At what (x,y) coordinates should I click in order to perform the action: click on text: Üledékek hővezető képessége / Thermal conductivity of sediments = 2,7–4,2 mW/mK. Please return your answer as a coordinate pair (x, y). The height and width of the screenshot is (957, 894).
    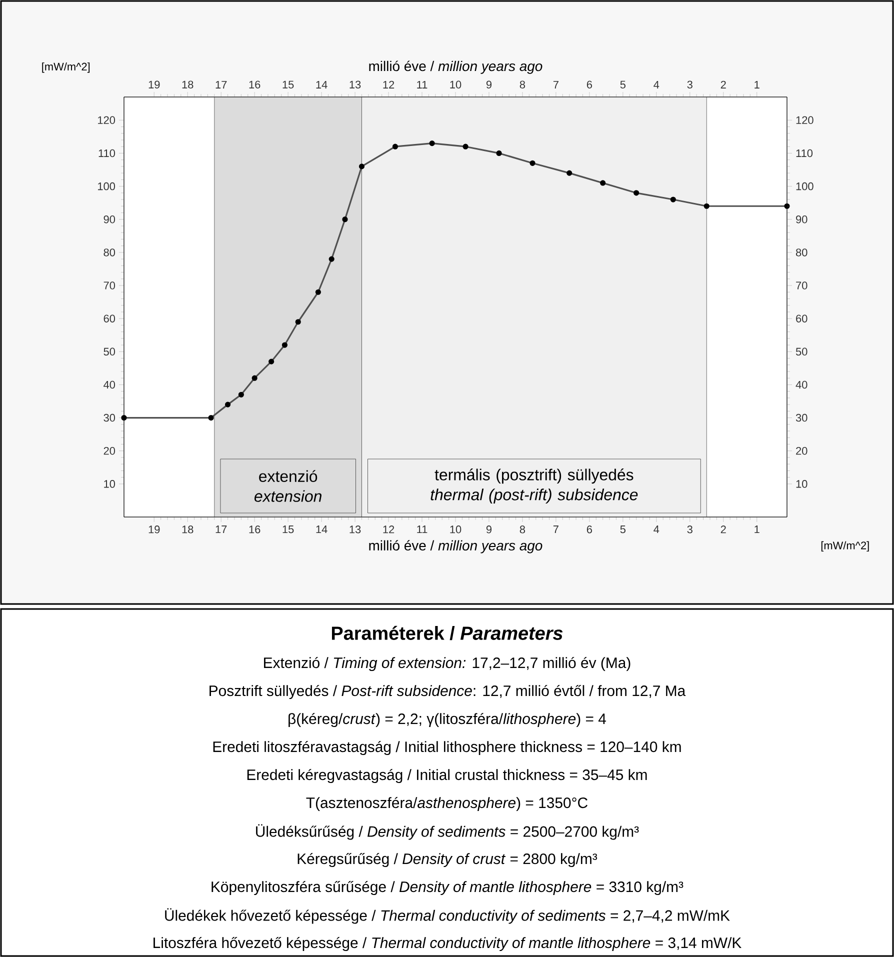
    Looking at the image, I should click on (447, 916).